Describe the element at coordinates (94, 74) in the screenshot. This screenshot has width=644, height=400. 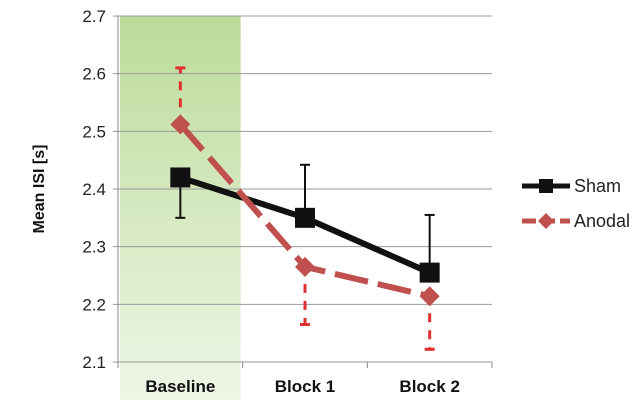
I see `y-tick-label: 2.6` at that location.